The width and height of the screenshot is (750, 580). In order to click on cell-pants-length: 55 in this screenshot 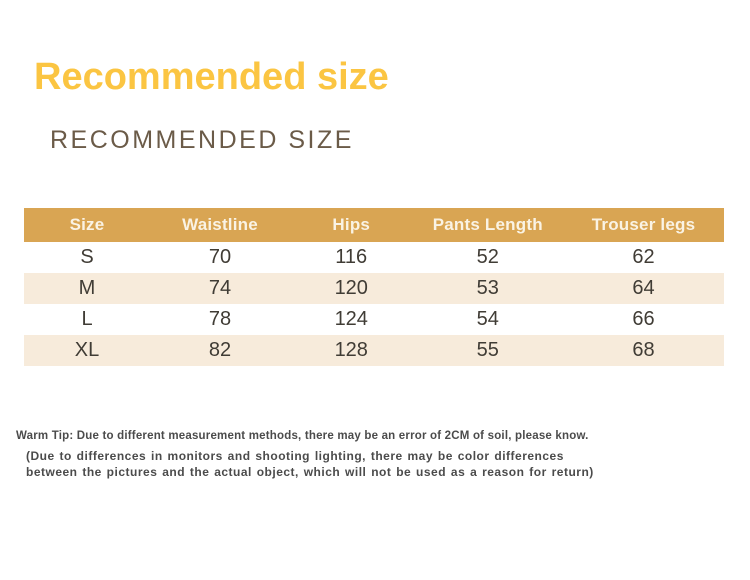, I will do `click(487, 350)`.